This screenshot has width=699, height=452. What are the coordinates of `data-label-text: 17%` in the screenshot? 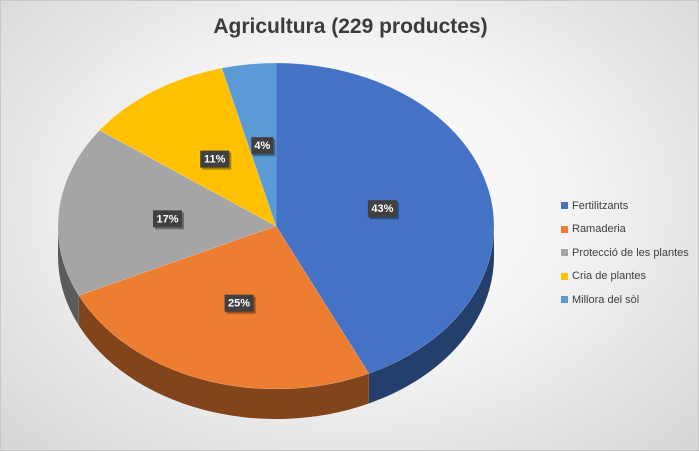 It's located at (167, 219).